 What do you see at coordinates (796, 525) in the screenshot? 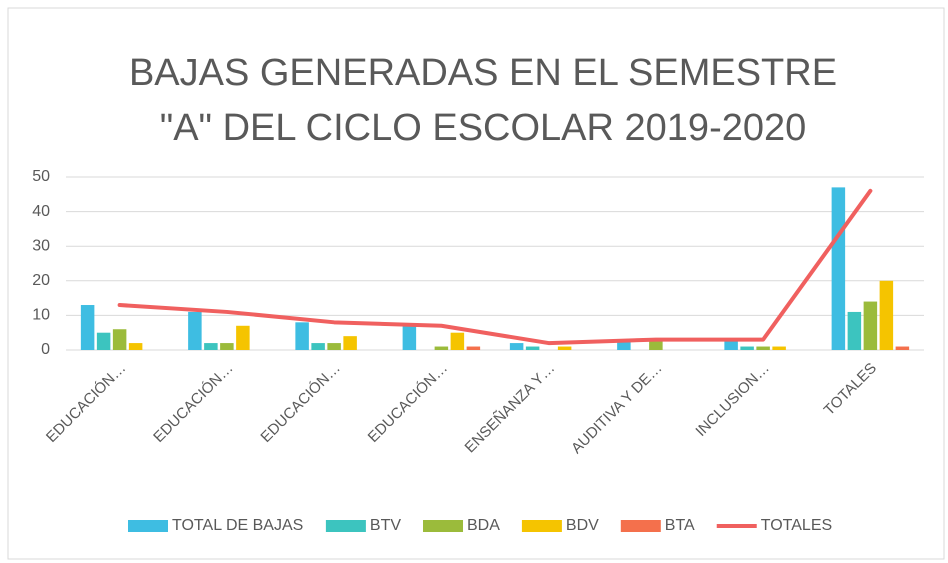
I see `legend-label: TOTALES` at bounding box center [796, 525].